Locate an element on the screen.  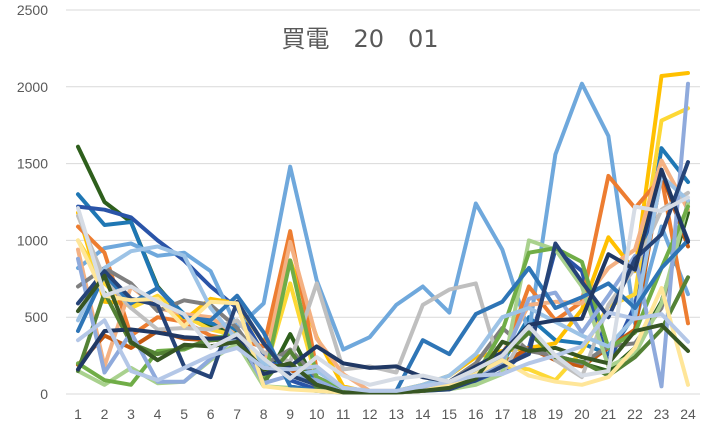
x-tick-label: 20 is located at coordinates (582, 414).